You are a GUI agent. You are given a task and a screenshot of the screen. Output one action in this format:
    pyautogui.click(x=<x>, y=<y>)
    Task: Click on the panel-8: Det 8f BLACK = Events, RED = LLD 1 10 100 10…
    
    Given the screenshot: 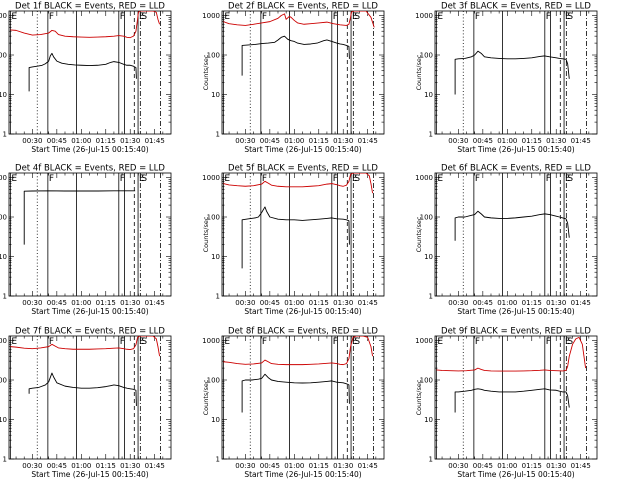 What is the action you would take?
    pyautogui.click(x=293, y=403)
    